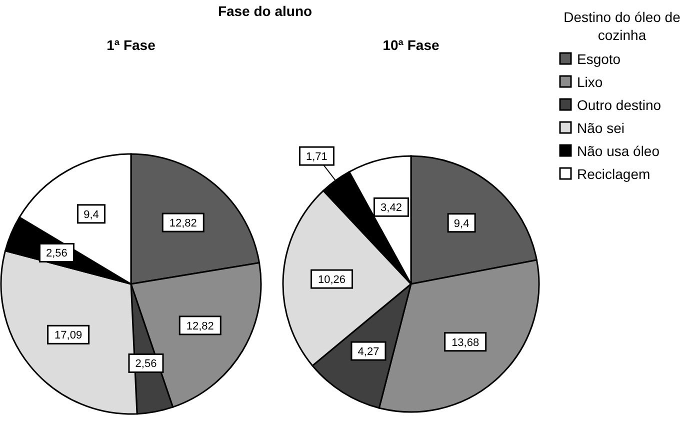  Describe the element at coordinates (599, 59) in the screenshot. I see `legend-label: Esgoto` at that location.